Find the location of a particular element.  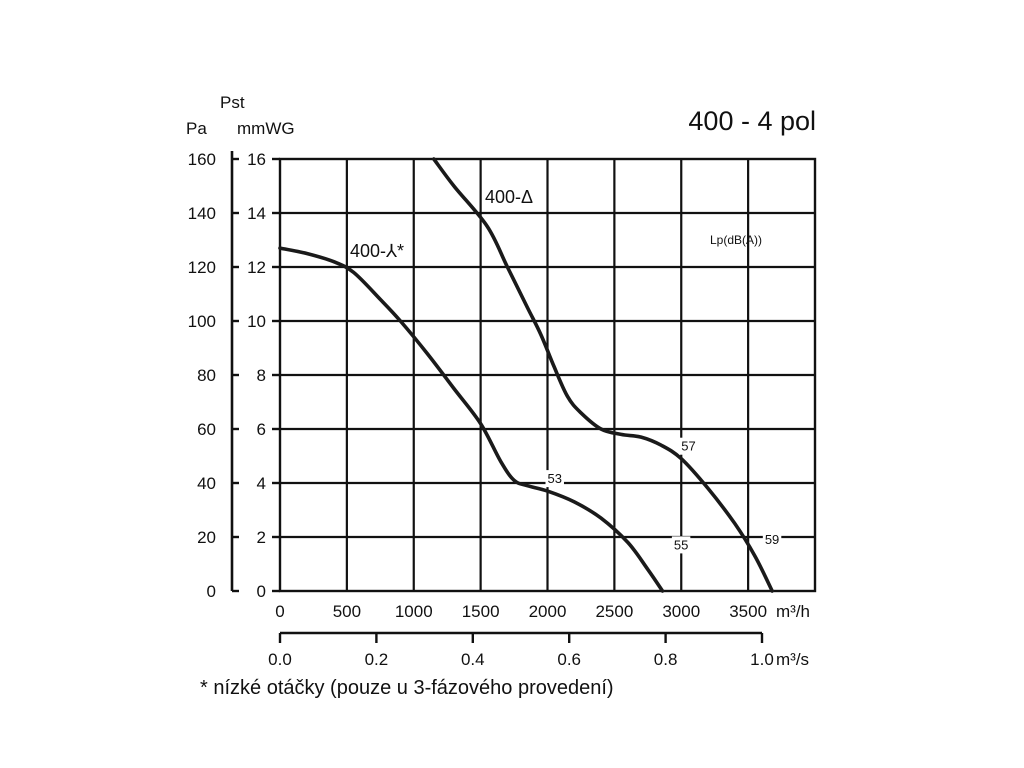

y-left-tick-label: 20 is located at coordinates (206, 537).